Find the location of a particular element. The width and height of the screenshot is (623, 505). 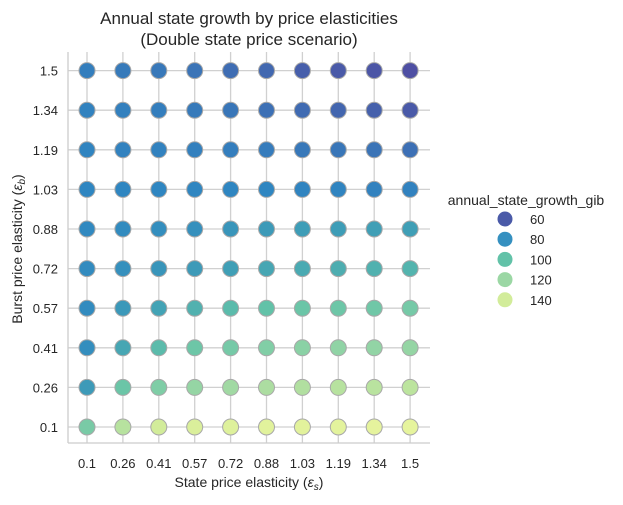

y-tick-label: 0.88 is located at coordinates (45, 229).